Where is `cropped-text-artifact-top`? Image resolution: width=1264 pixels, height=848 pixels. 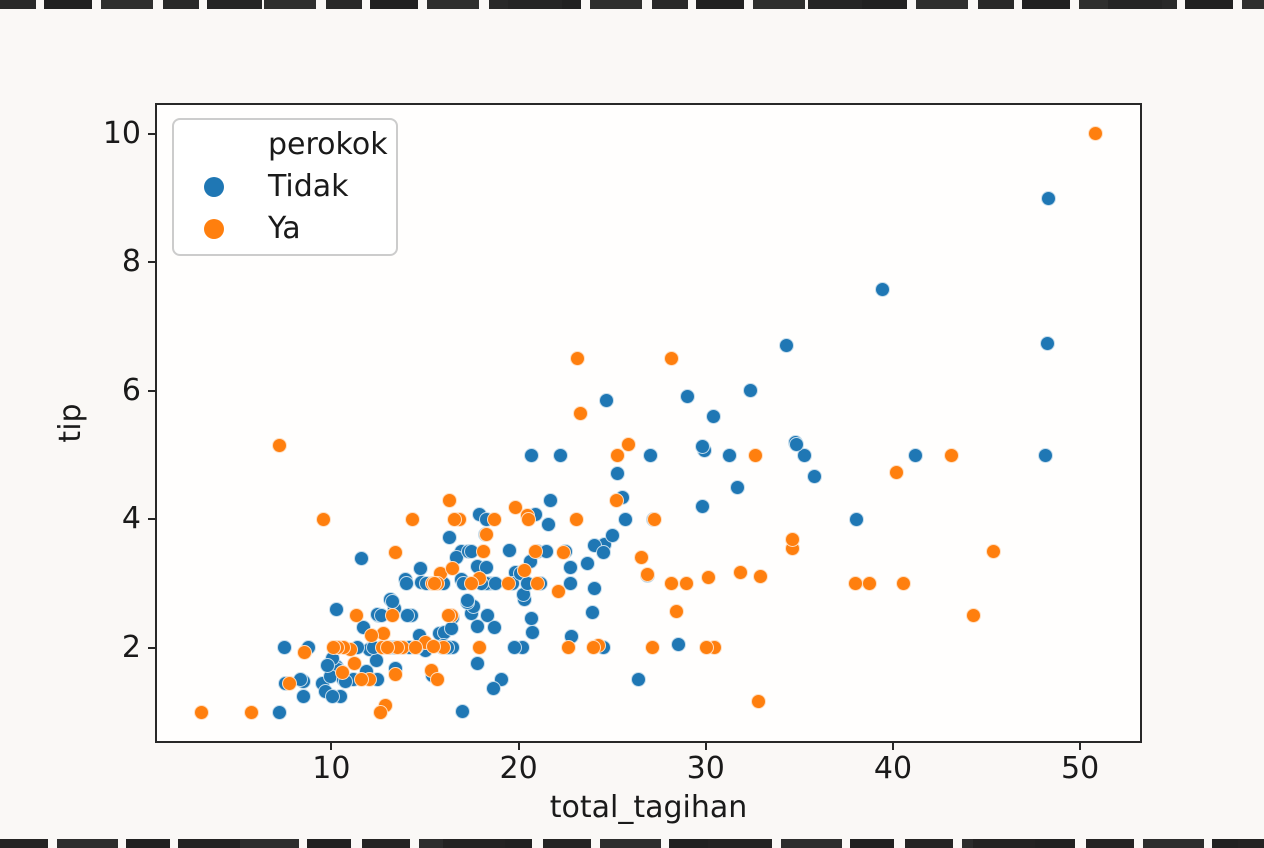
cropped-text-artifact-top is located at coordinates (632, 4).